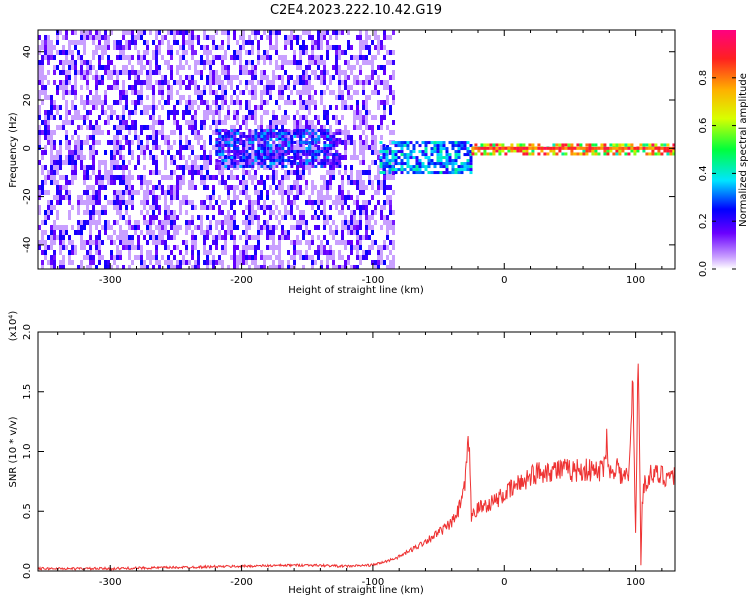 This screenshot has height=600, width=750. I want to click on y-tick-label: -20, so click(27, 196).